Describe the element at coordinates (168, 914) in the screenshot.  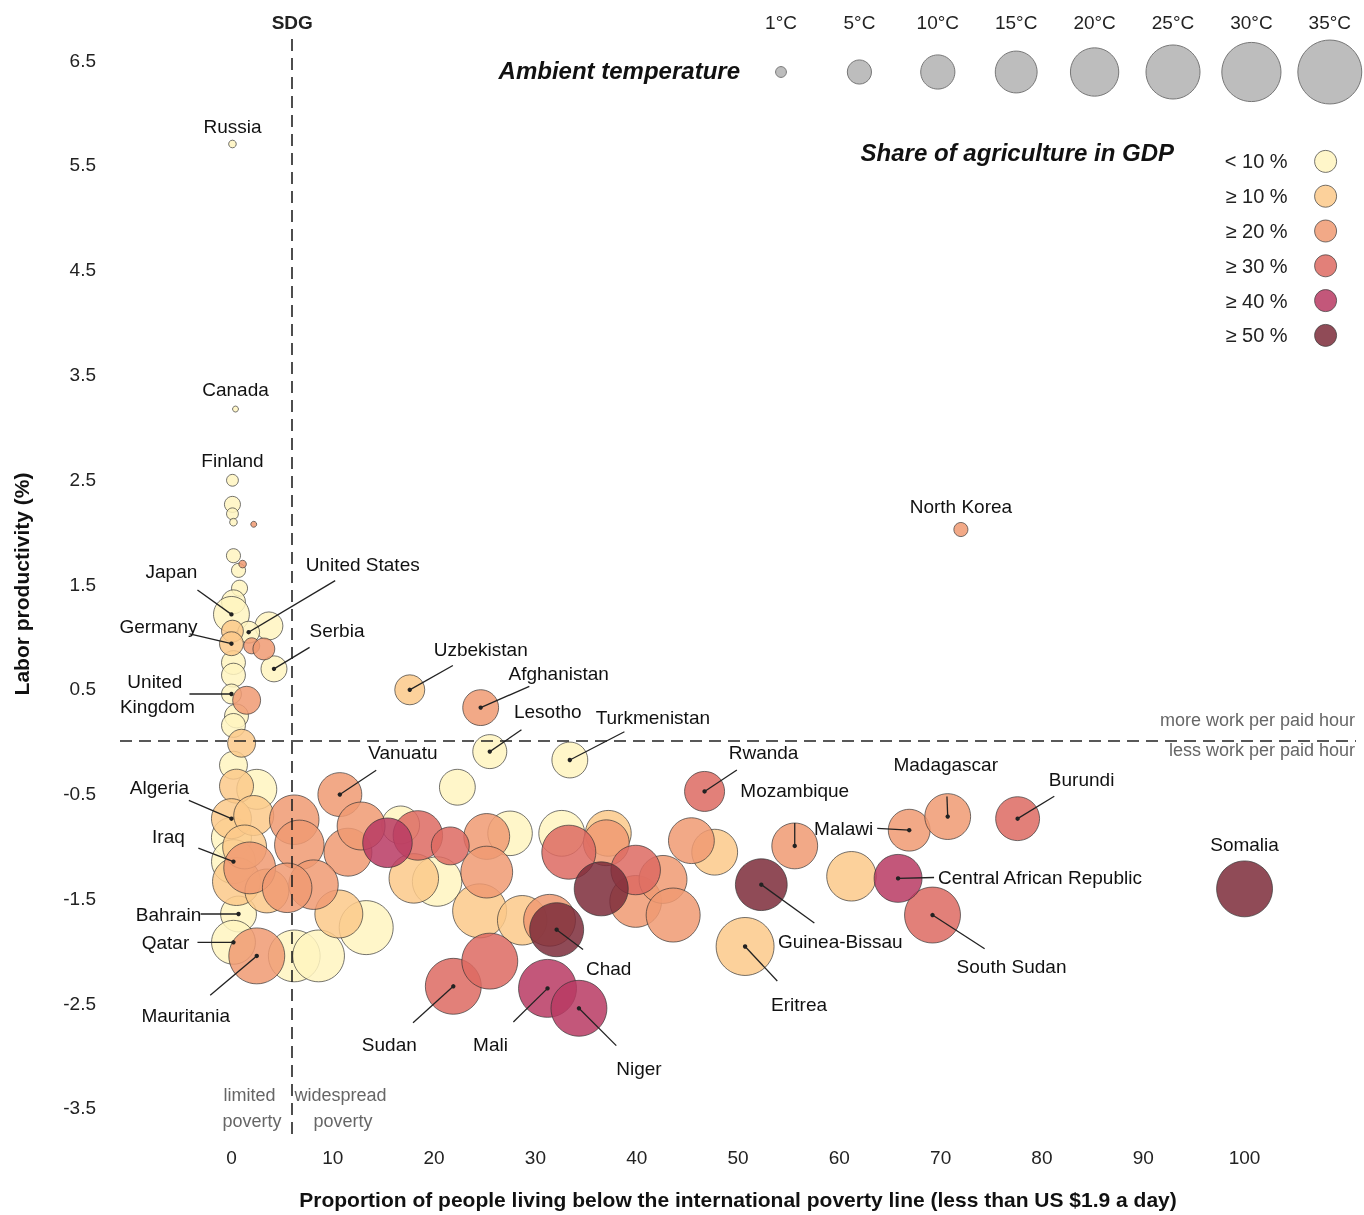
I see `annotation: Bahrain` at that location.